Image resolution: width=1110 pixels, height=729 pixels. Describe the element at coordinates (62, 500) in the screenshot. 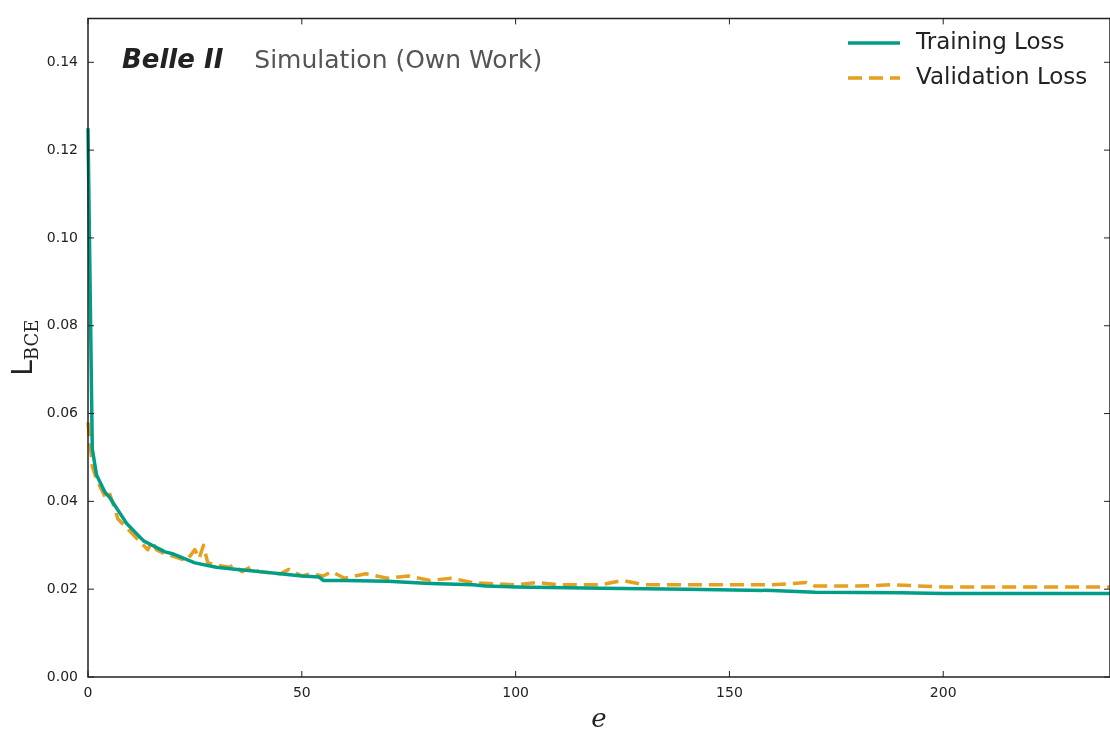

I see `y-tick-label: 0.04` at that location.